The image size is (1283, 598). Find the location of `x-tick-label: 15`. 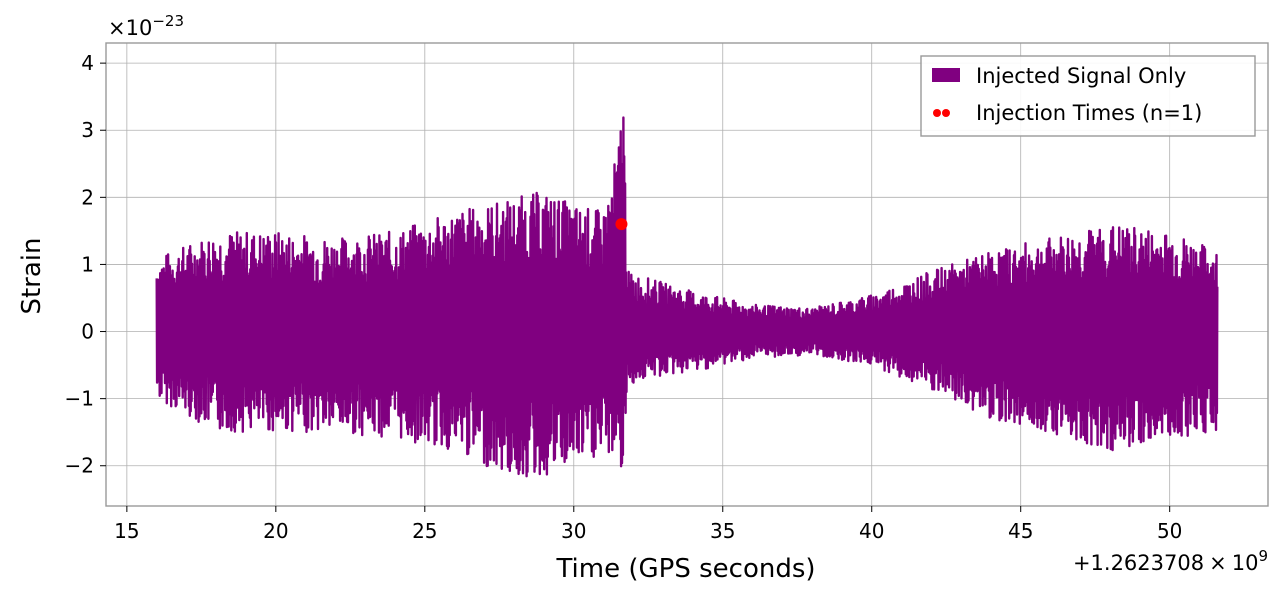

x-tick-label: 15 is located at coordinates (126, 531).